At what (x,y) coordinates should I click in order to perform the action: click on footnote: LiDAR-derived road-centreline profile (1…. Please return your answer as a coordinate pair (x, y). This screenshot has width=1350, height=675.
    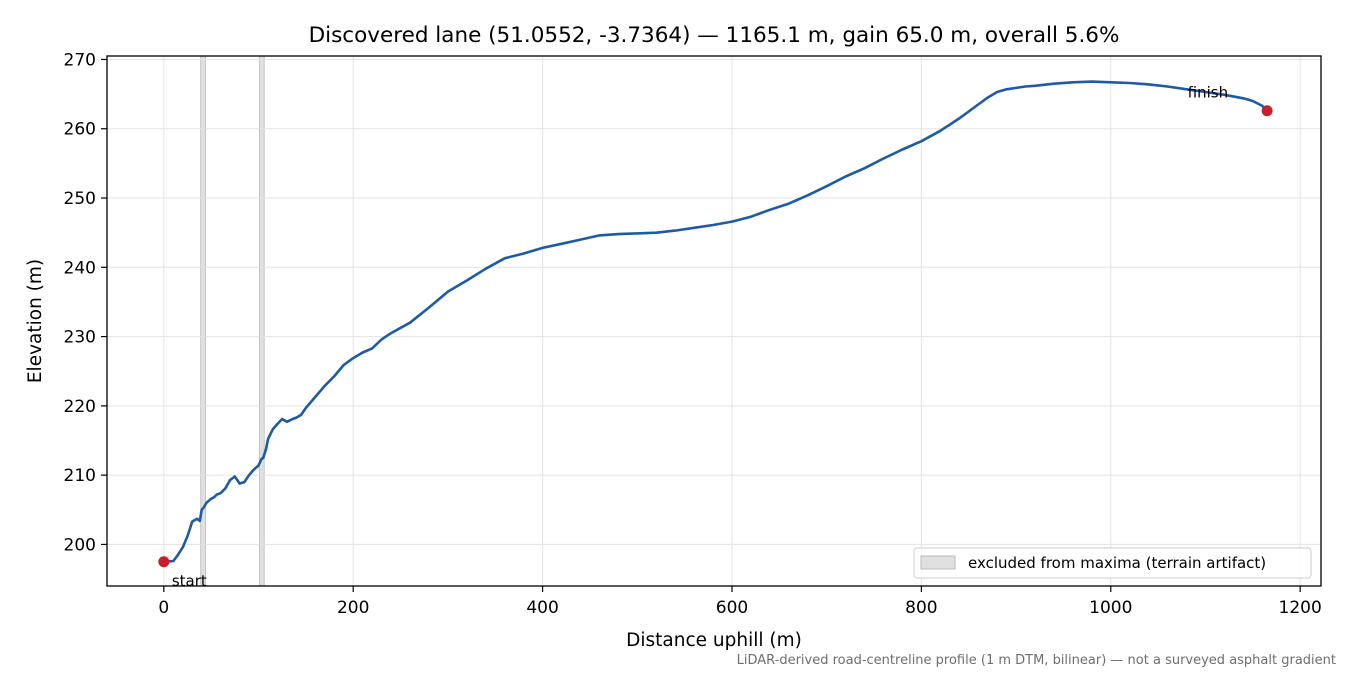
    Looking at the image, I should click on (1036, 660).